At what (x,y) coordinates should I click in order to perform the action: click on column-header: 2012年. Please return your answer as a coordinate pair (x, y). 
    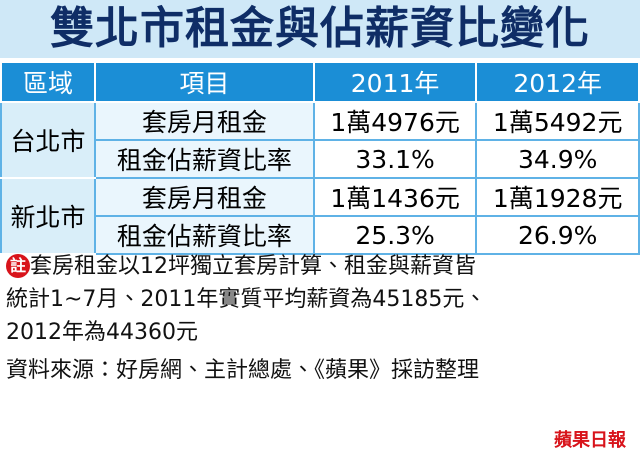
    Looking at the image, I should click on (557, 82).